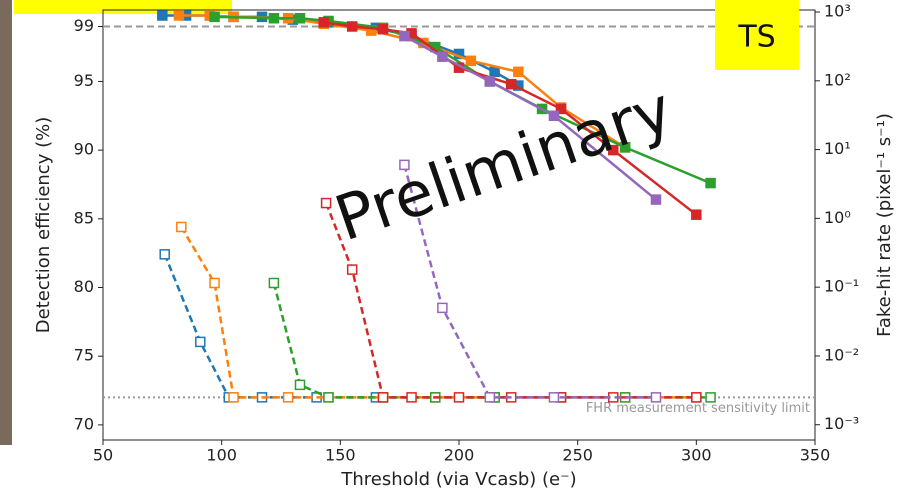 The image size is (902, 498). I want to click on y2-tick-label: 10⁰, so click(837, 217).